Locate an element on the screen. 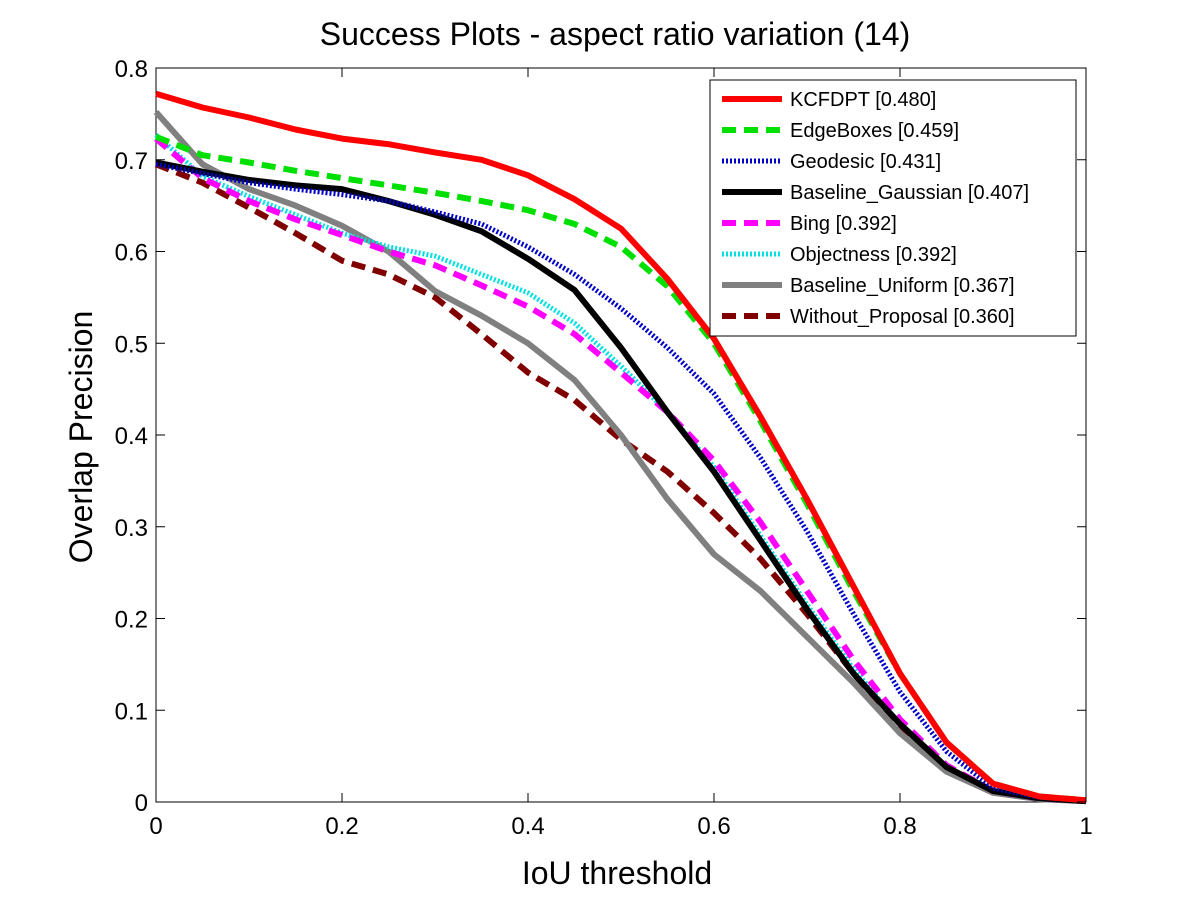 Image resolution: width=1200 pixels, height=906 pixels. x-axis-title: IoU threshold is located at coordinates (617, 873).